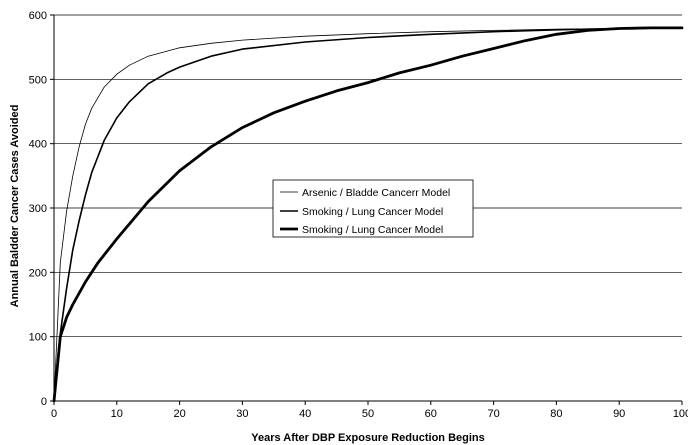 The image size is (688, 445). What do you see at coordinates (38, 273) in the screenshot?
I see `y-tick-label: 200` at bounding box center [38, 273].